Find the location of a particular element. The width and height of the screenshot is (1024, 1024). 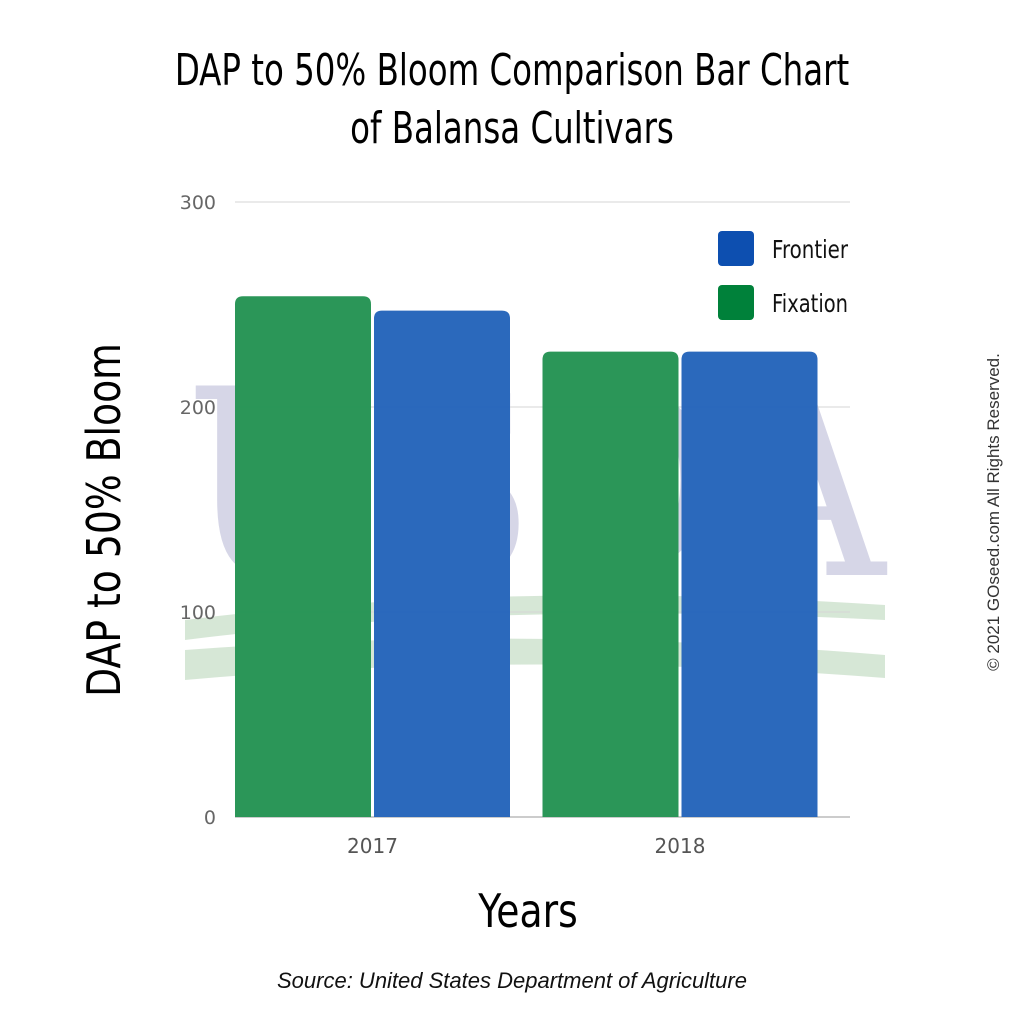

bar-frontier-2018 is located at coordinates (749, 584).